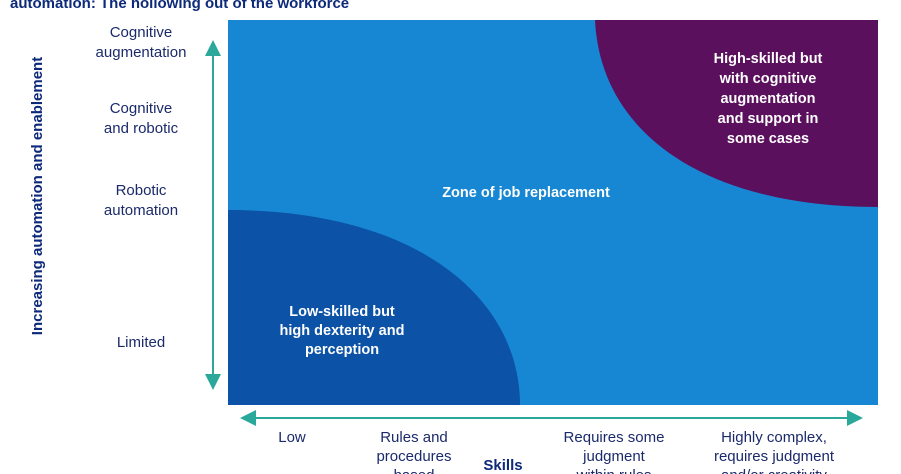 The image size is (901, 474). I want to click on y-level-label: augmentation, so click(141, 52).